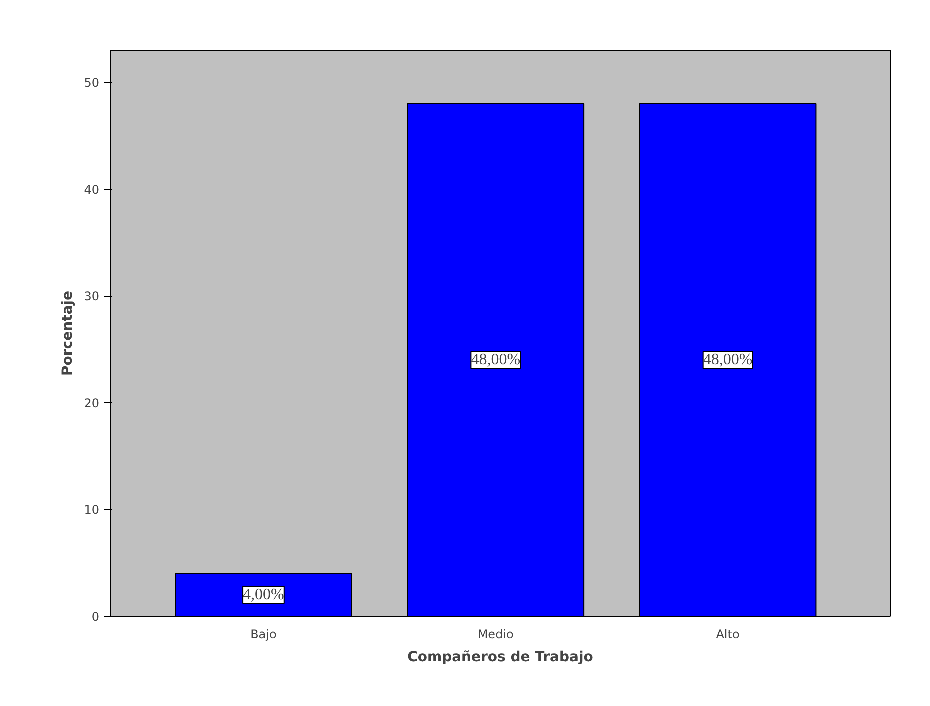  Describe the element at coordinates (496, 635) in the screenshot. I see `x-tick-label: Medio` at that location.